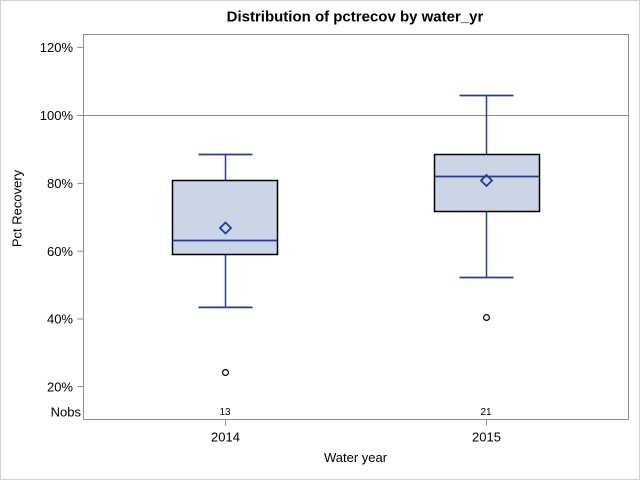 Image resolution: width=640 pixels, height=480 pixels. What do you see at coordinates (60, 183) in the screenshot?
I see `svg-text: 80%` at bounding box center [60, 183].